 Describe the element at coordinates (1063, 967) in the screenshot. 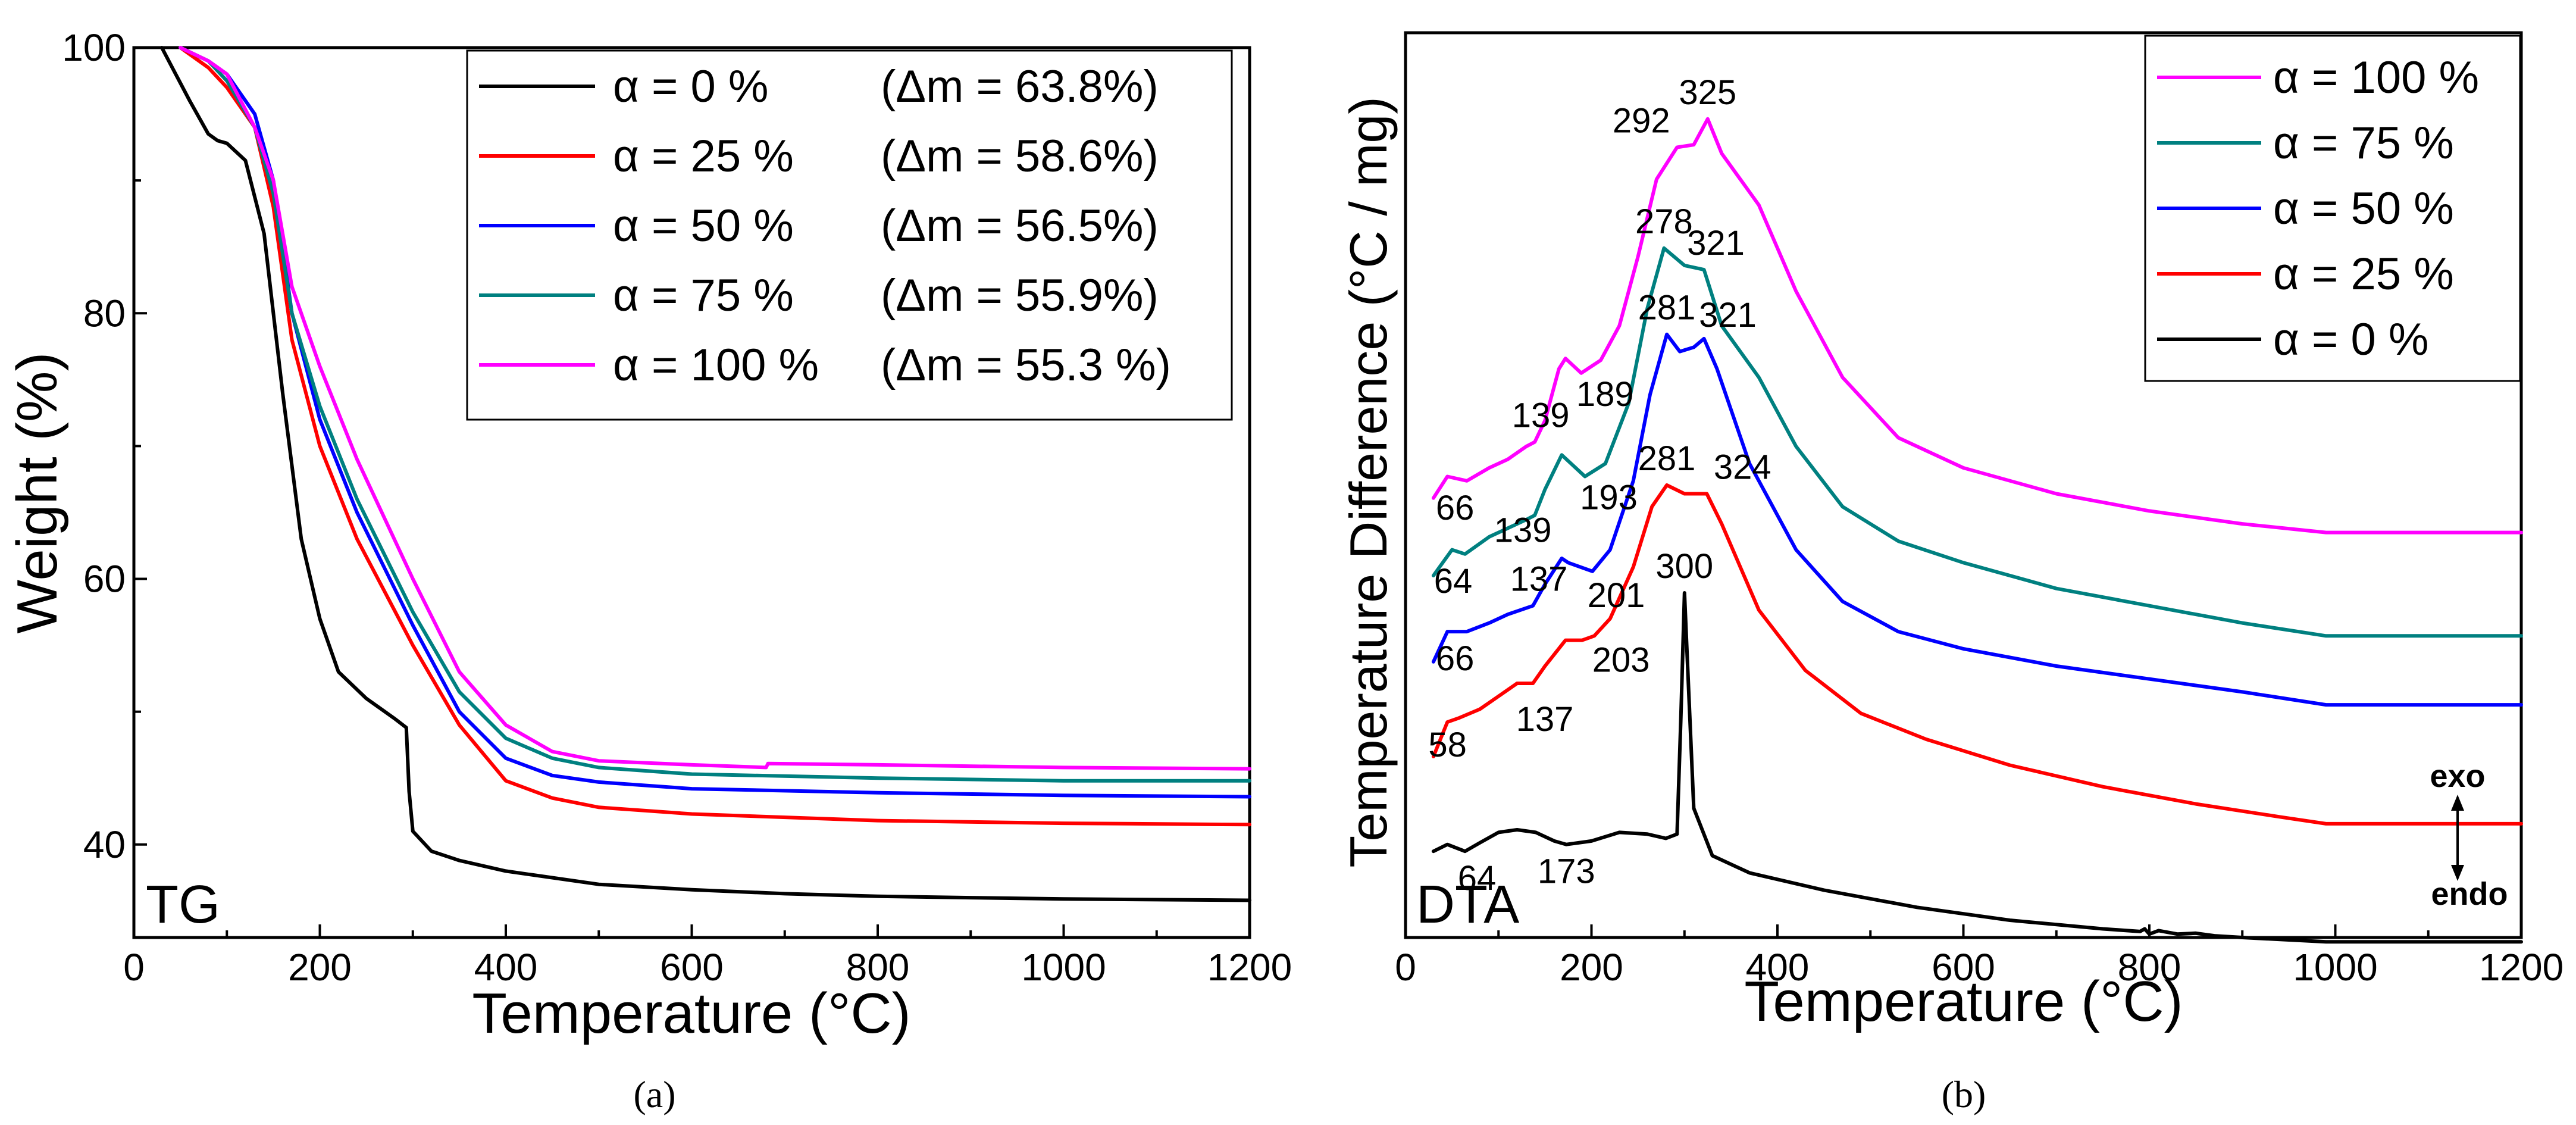

I see `tg-x-tick-label: 1000` at that location.